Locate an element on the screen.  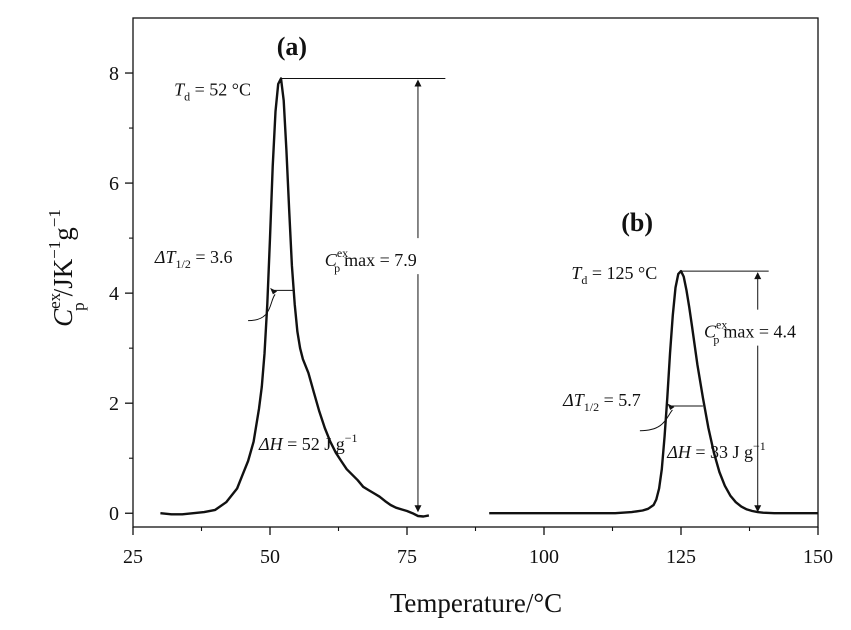
dh-value-a: = 52 J g is located at coordinates (314, 444).